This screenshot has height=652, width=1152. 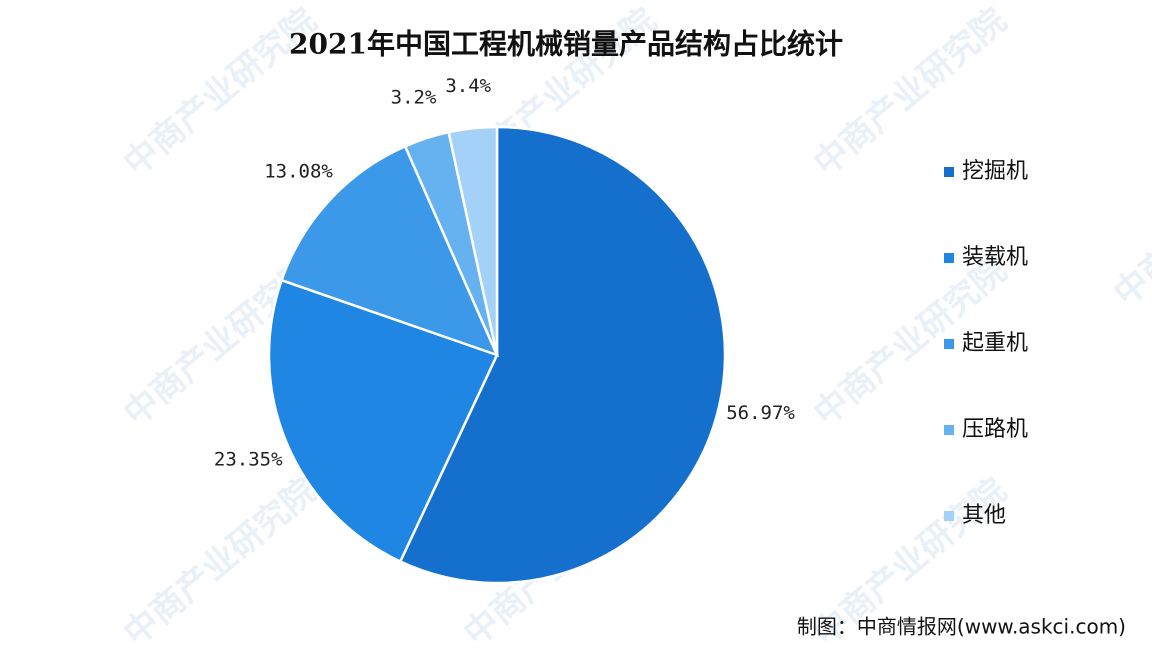 I want to click on data-label: 23.35%, so click(x=248, y=459).